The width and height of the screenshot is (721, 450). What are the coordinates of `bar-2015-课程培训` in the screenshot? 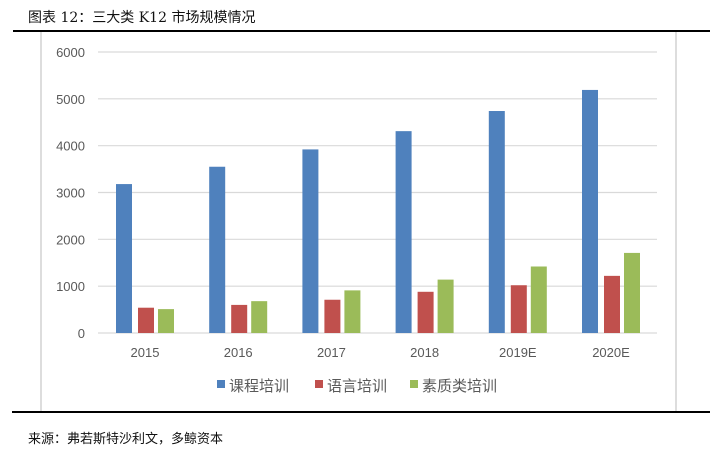 It's located at (124, 258).